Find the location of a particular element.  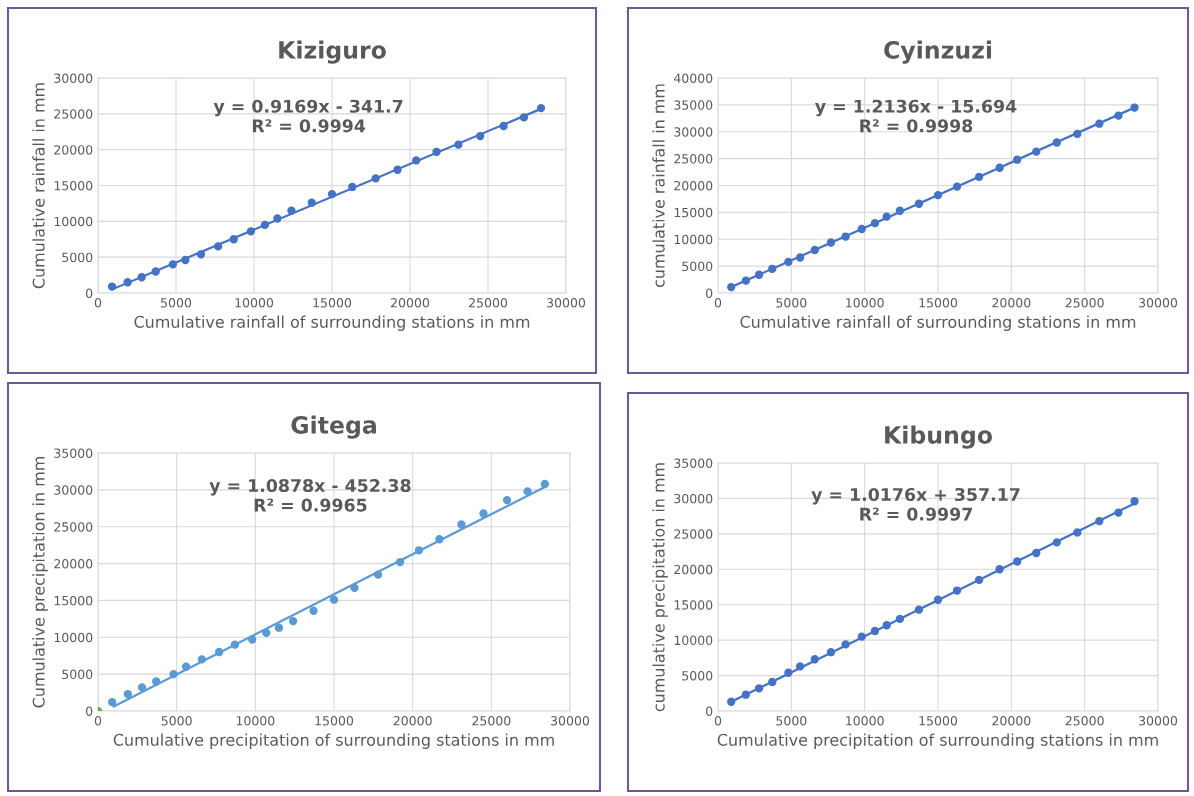

x-tick-label: 10000 is located at coordinates (255, 721).